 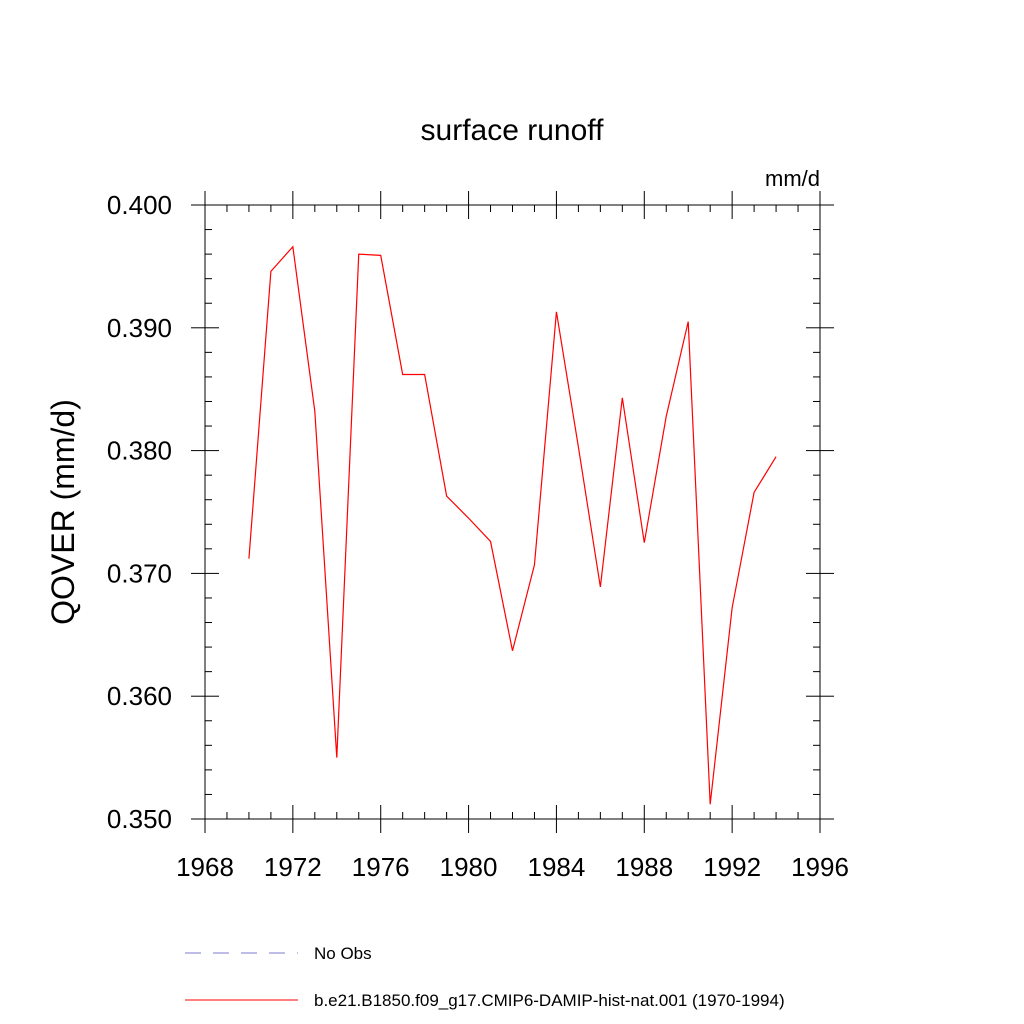 I want to click on units-label: mm/d, so click(x=792, y=178).